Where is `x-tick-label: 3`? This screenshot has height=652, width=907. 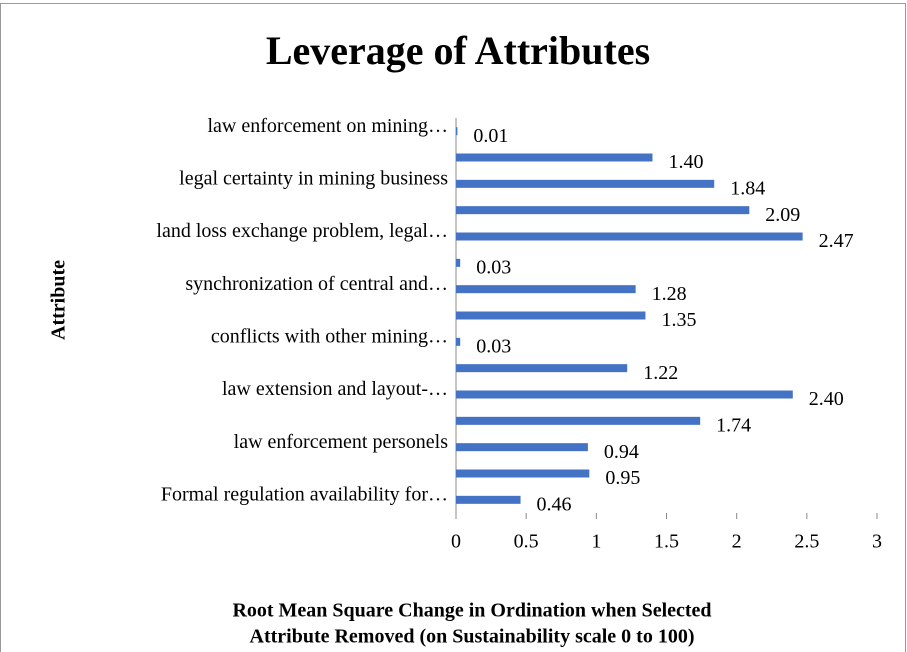 x-tick-label: 3 is located at coordinates (877, 542).